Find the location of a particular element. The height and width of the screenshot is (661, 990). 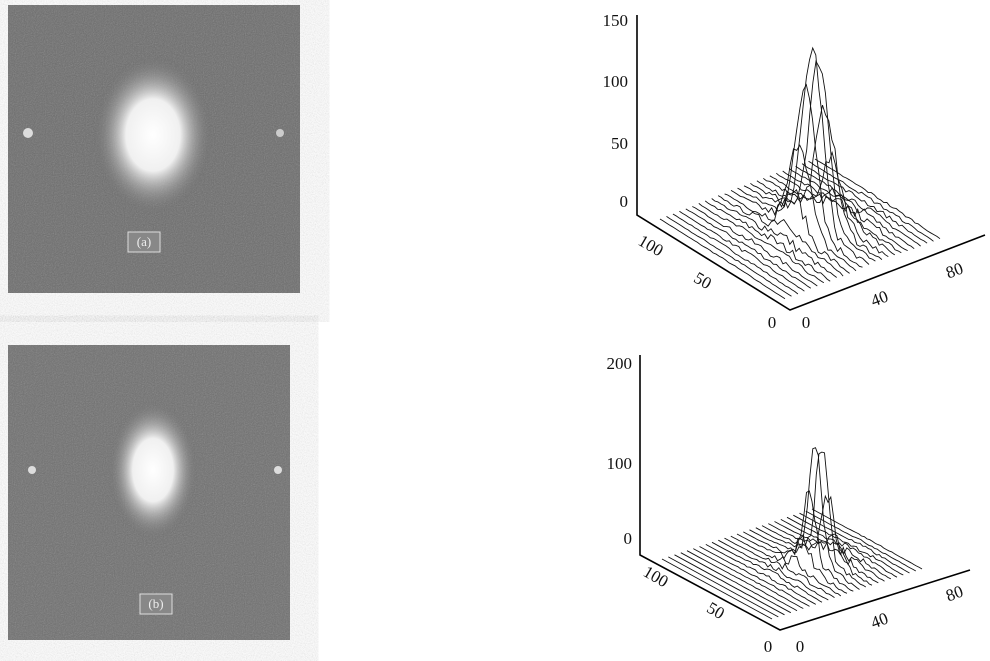

axes is located at coordinates (805, 493).